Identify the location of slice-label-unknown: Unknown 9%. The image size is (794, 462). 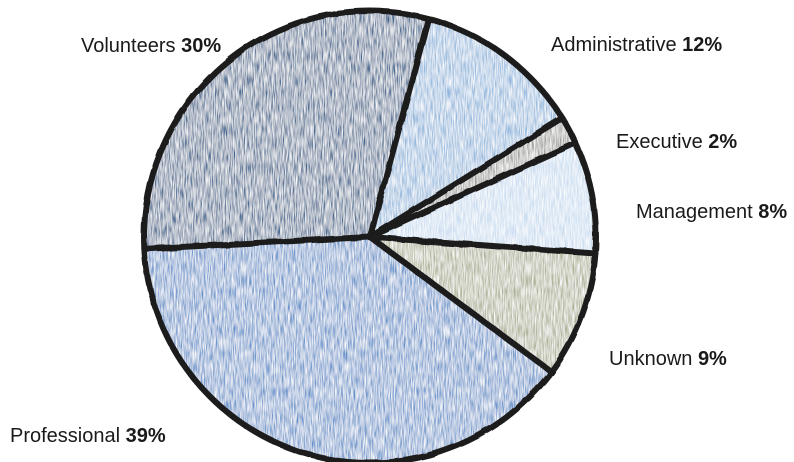
(668, 359).